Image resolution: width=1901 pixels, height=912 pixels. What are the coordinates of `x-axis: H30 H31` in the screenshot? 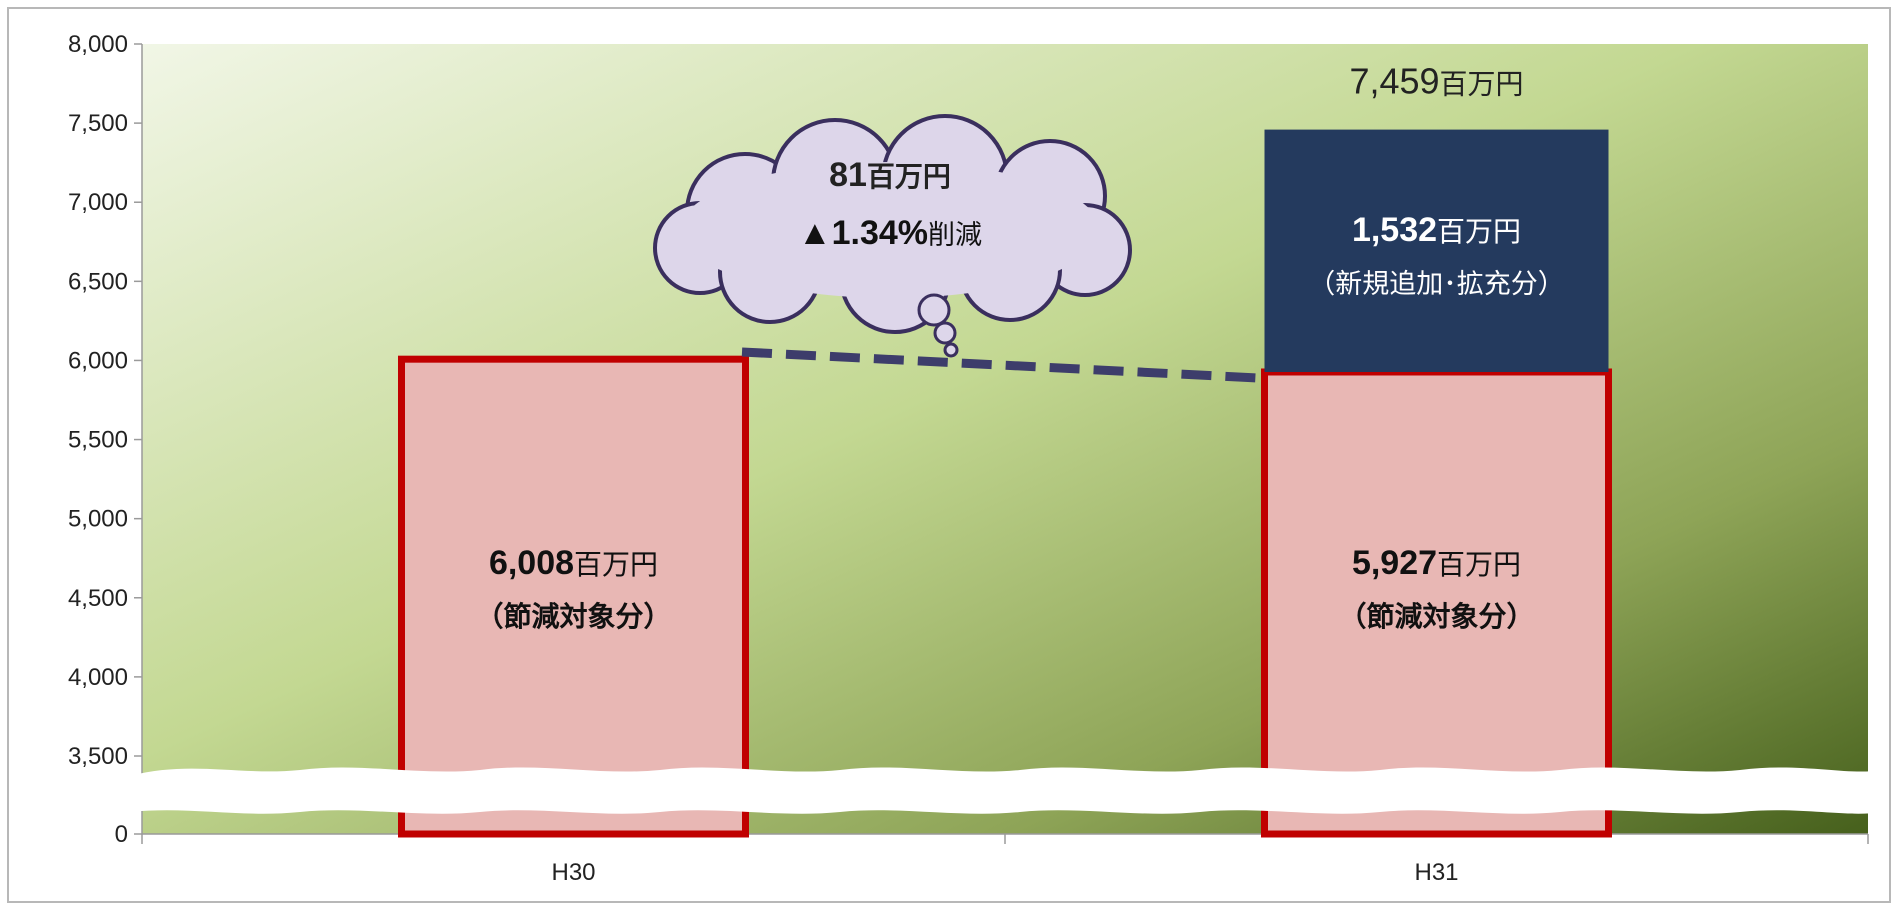 It's located at (1005, 859).